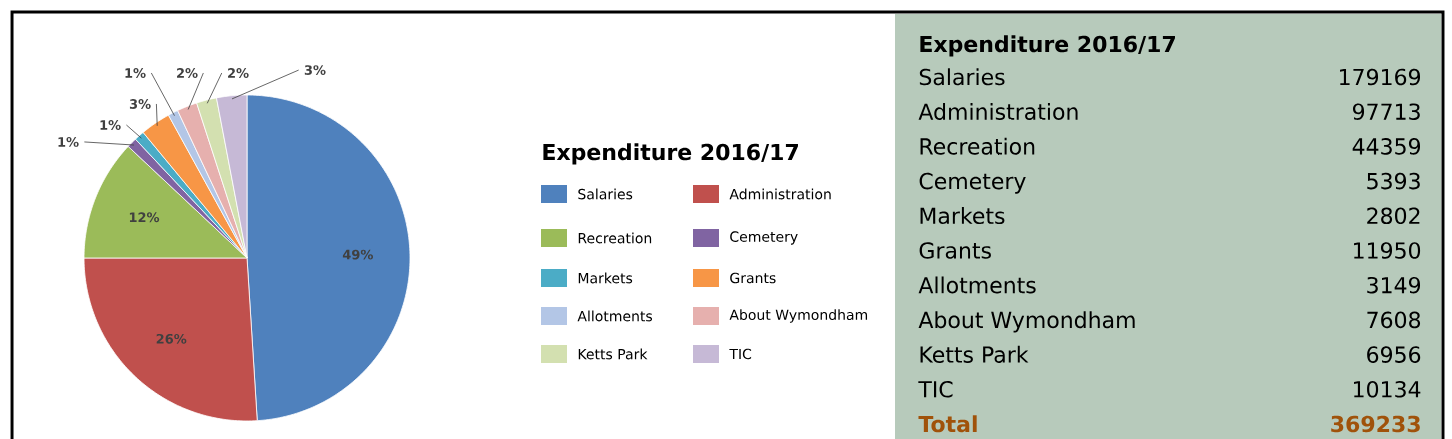 Image resolution: width=1452 pixels, height=439 pixels. I want to click on text: 6956, so click(1394, 354).